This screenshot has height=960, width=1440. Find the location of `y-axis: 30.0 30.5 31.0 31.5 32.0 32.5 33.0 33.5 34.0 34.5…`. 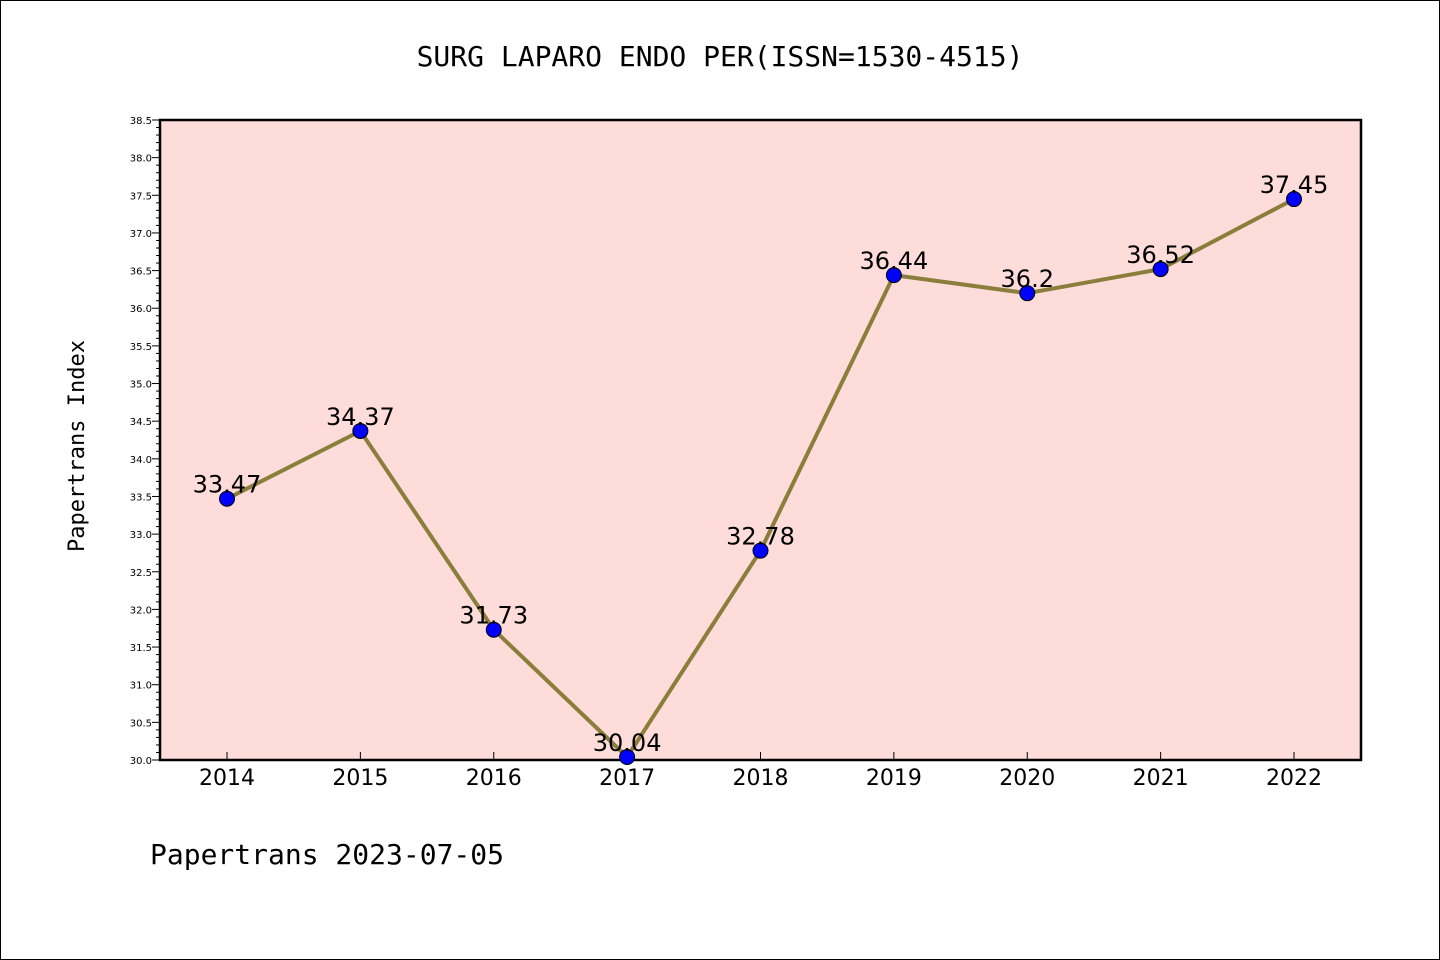

y-axis: 30.0 30.5 31.0 31.5 32.0 32.5 33.0 33.5 34.0 34.5… is located at coordinates (145, 441).